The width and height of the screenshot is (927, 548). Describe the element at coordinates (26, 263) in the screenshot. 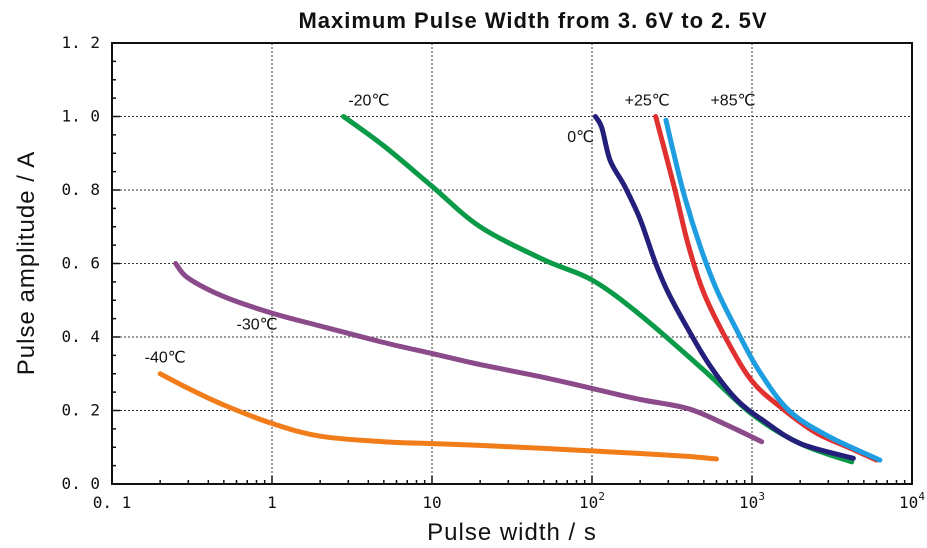

I see `y-axis-label: Pulse amplitude / A` at that location.